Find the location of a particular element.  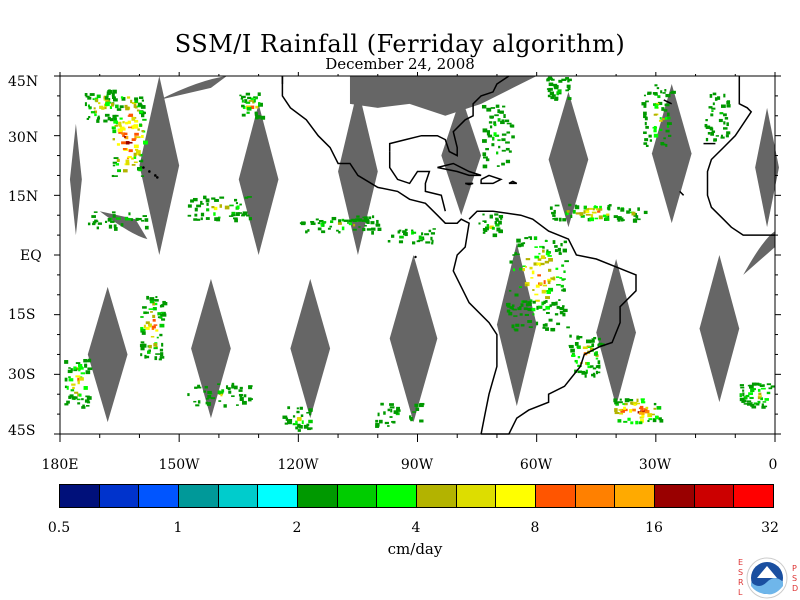

island-hawaii is located at coordinates (149, 171).